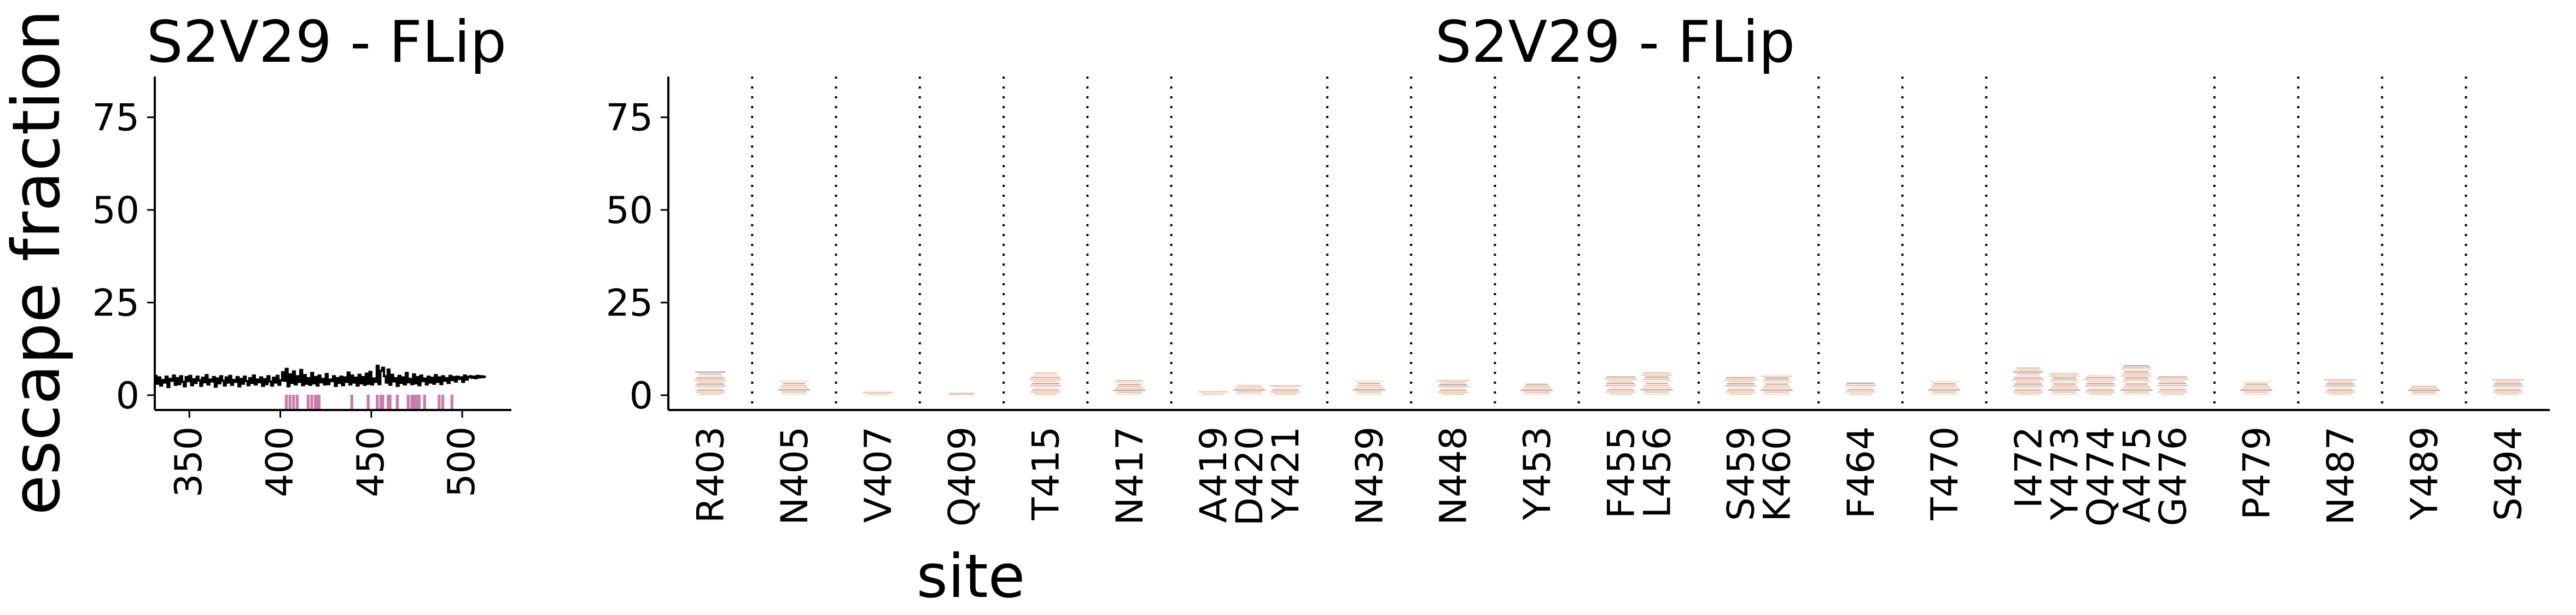 This screenshot has height=615, width=2576. I want to click on y-tick-label: 50, so click(115, 210).